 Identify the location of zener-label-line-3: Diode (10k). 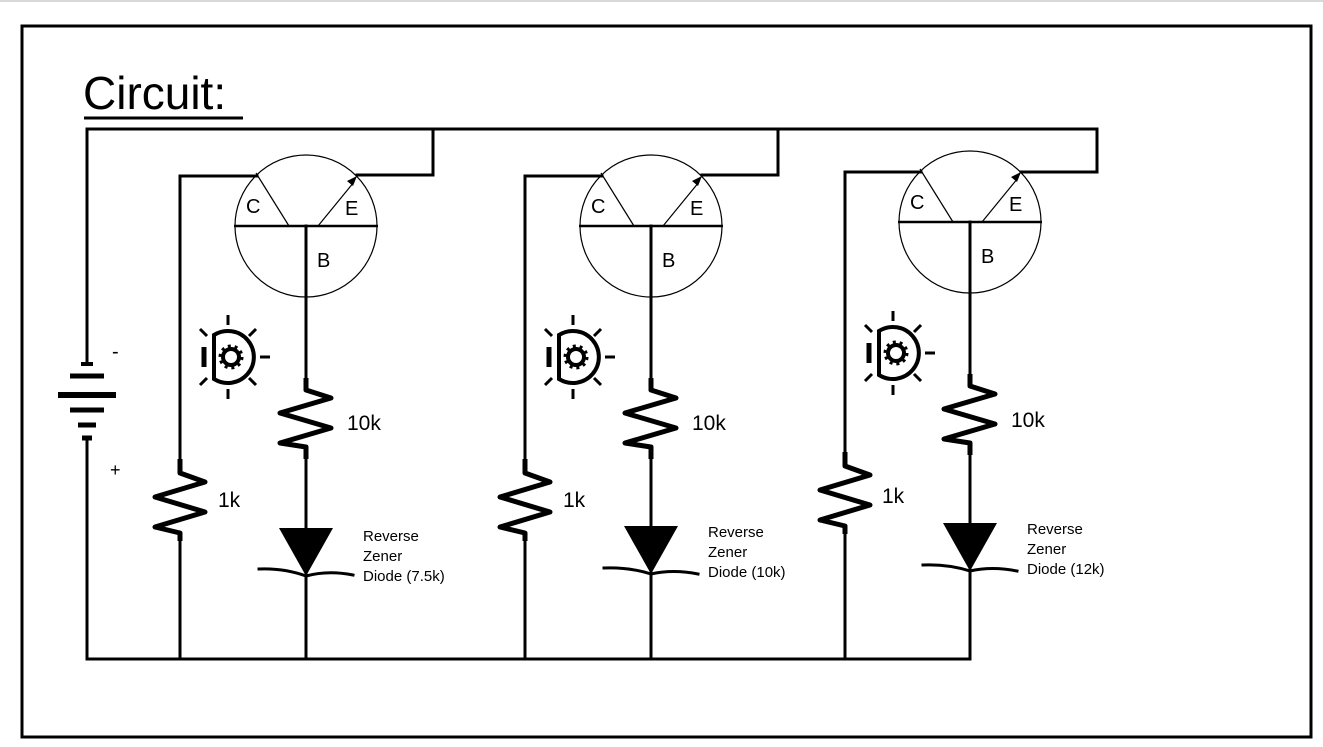
(747, 572).